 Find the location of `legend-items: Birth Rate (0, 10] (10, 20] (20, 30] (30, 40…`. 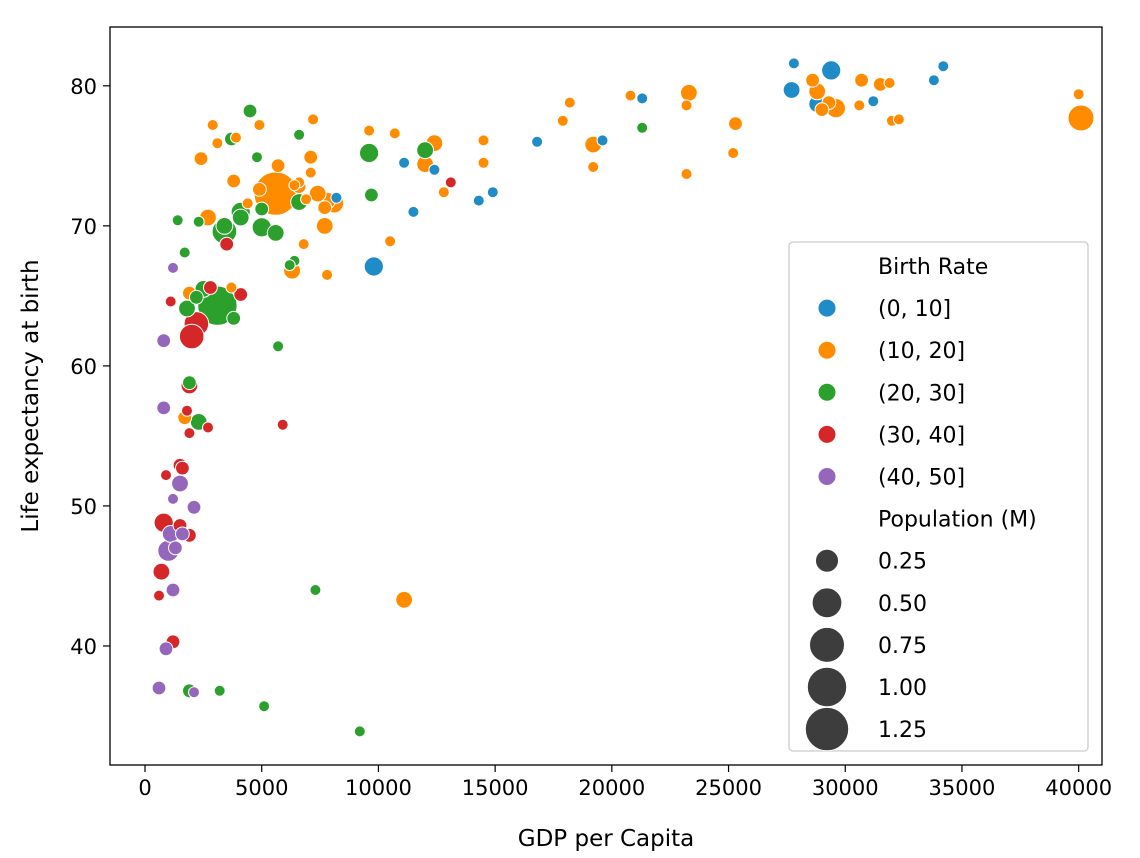

legend-items: Birth Rate (0, 10] (10, 20] (20, 30] (30, 40… is located at coordinates (920, 503).